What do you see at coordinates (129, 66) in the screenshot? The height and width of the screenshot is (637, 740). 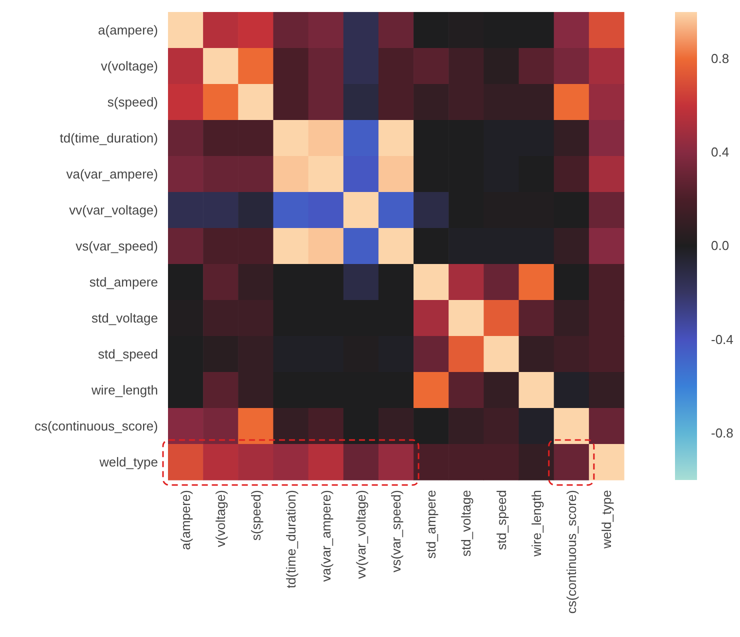 I see `y-tick-label: v(voltage)` at bounding box center [129, 66].